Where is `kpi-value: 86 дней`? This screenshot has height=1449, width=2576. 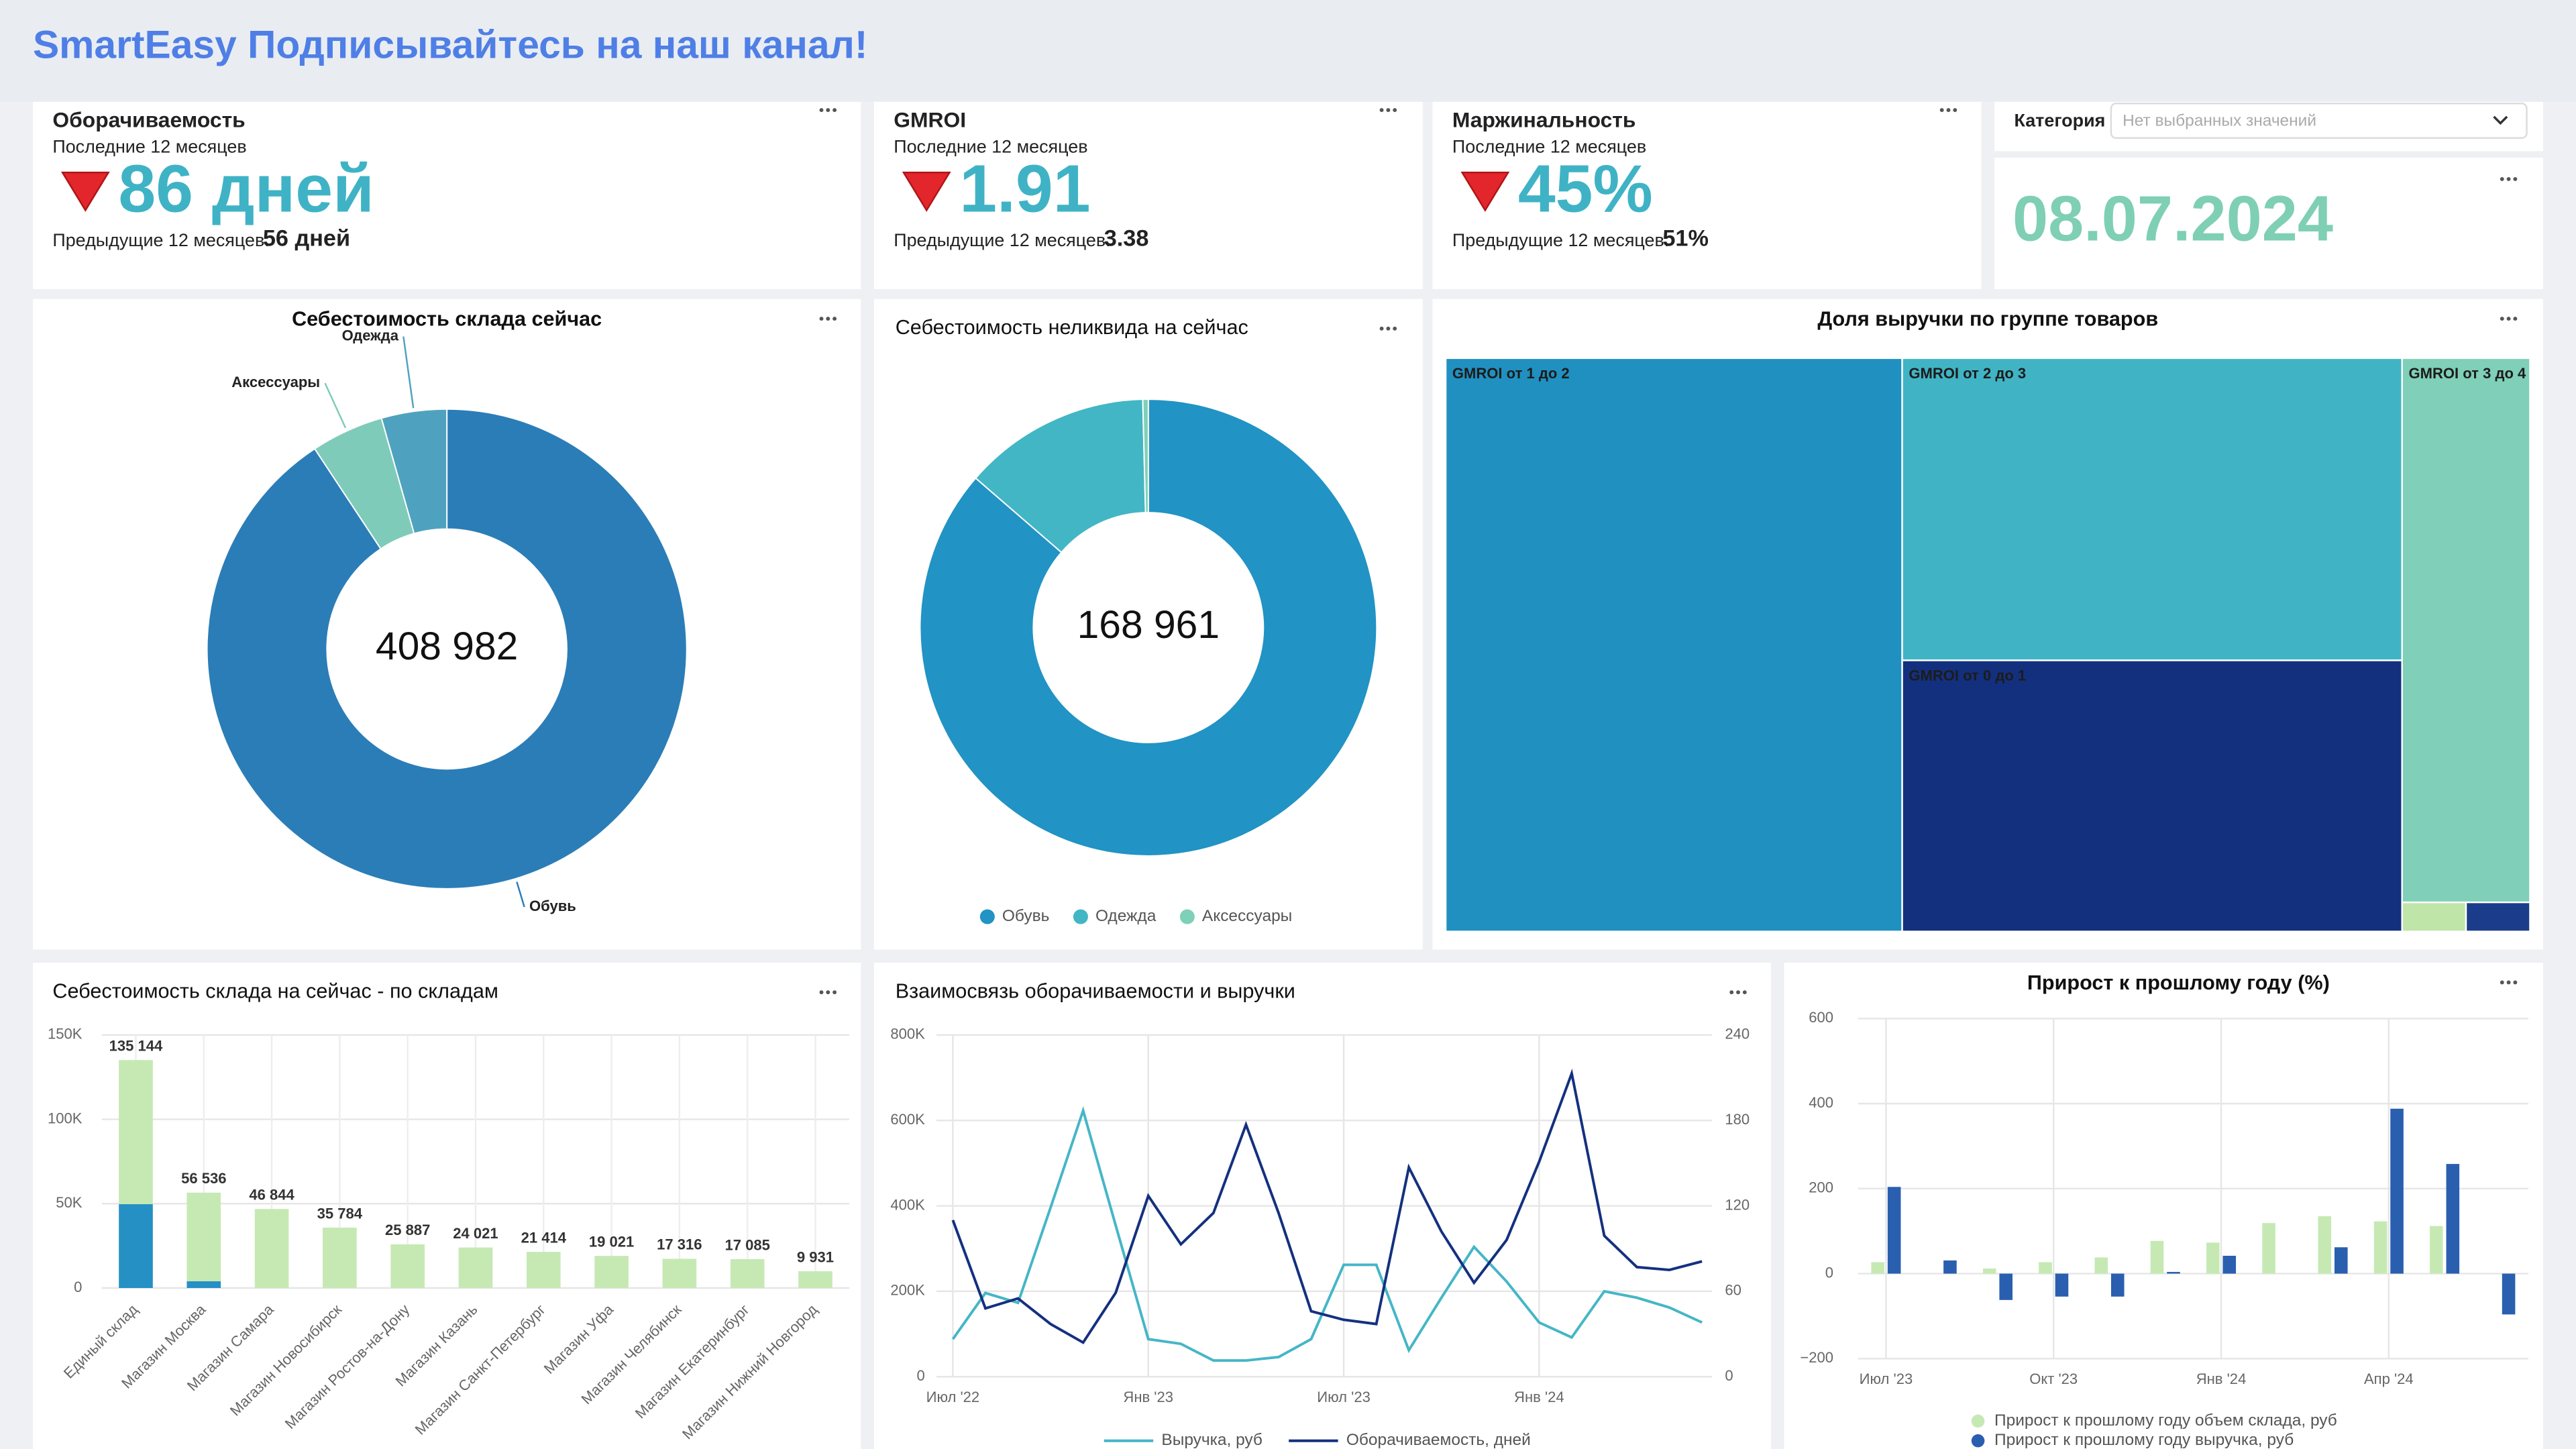
kpi-value: 86 дней is located at coordinates (246, 188).